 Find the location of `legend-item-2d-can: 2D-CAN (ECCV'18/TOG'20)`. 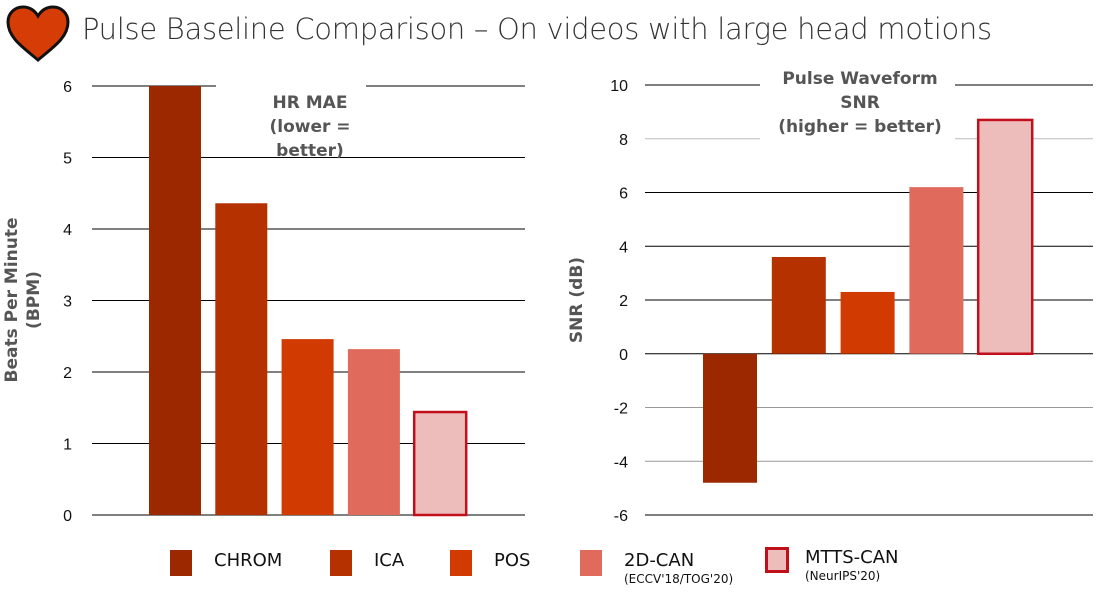

legend-item-2d-can: 2D-CAN (ECCV'18/TOG'20) is located at coordinates (656, 568).